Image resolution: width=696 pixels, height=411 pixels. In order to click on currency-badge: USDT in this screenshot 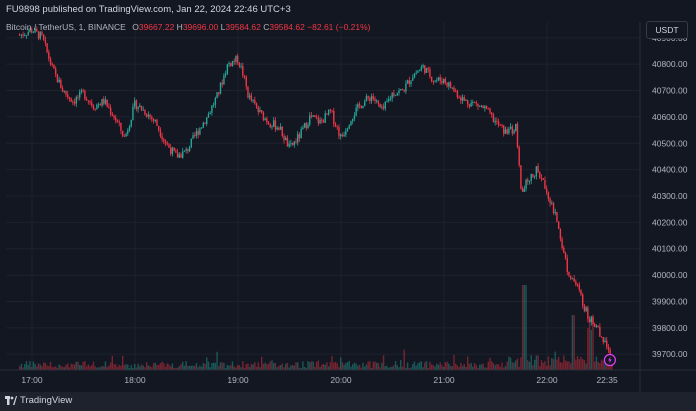, I will do `click(667, 30)`.